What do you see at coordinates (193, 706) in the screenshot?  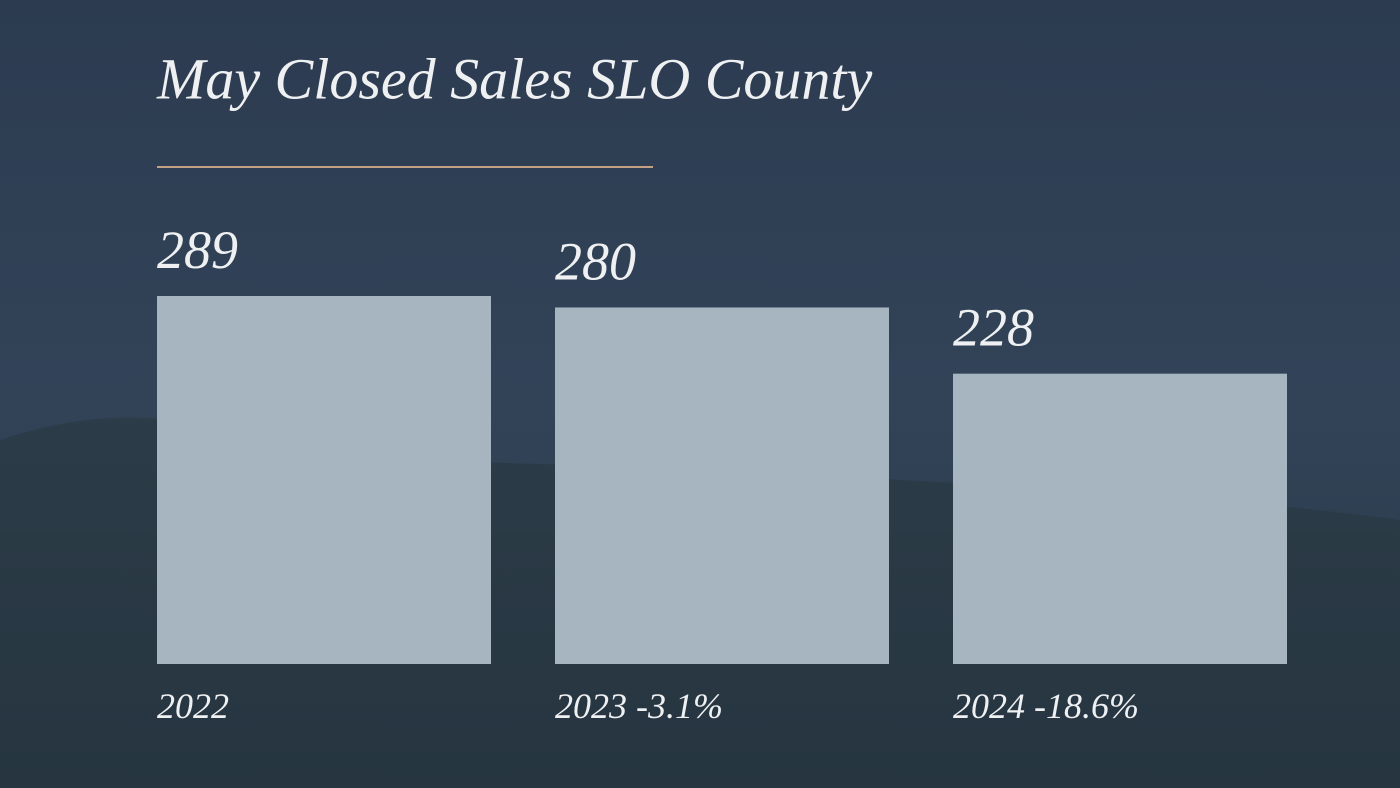 I see `category-label: 2022` at bounding box center [193, 706].